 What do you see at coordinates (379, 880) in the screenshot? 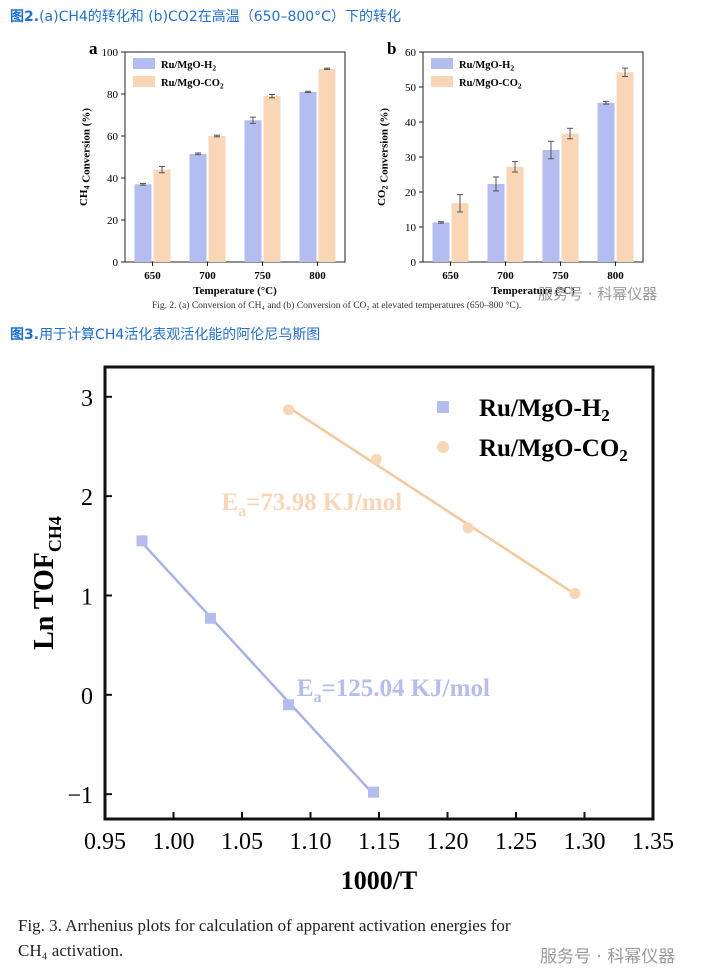
I see `x-axis-label: 1000/T` at bounding box center [379, 880].